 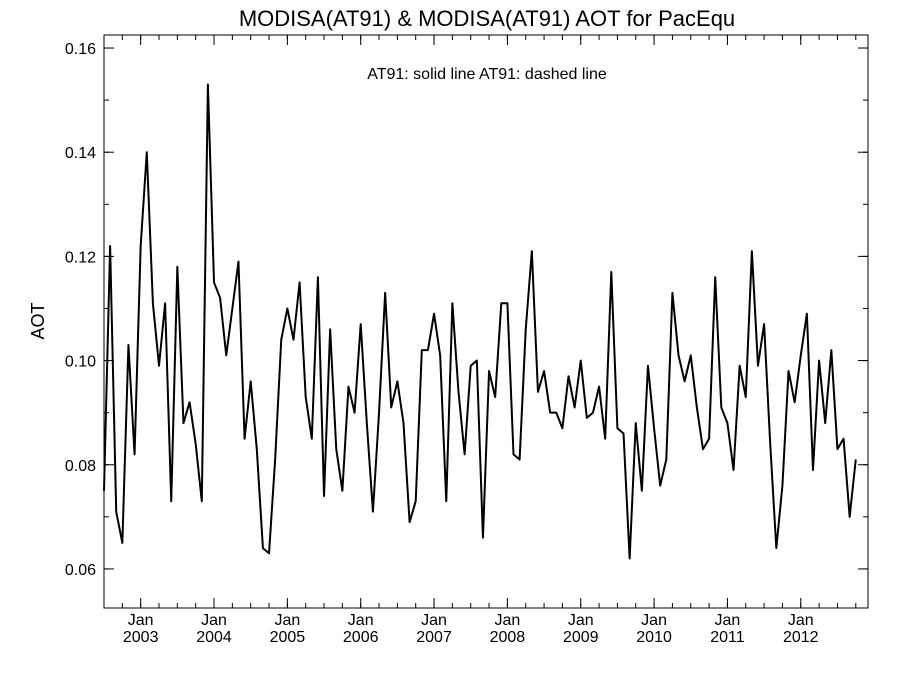 What do you see at coordinates (80, 570) in the screenshot?
I see `y-tick-label: 0.06` at bounding box center [80, 570].